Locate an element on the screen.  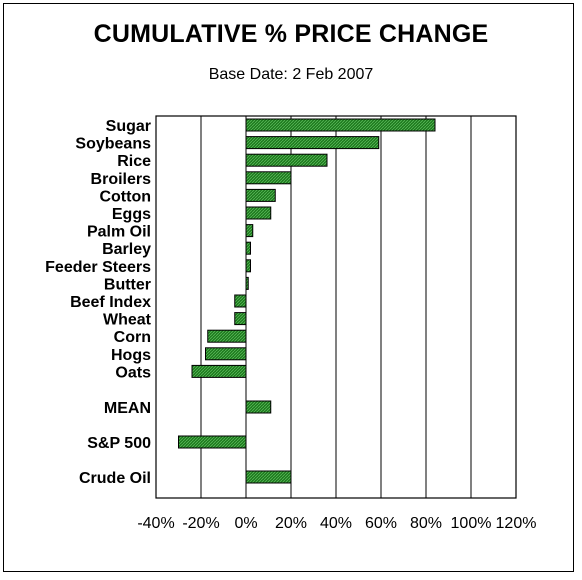
category-label: Hogs is located at coordinates (131, 355).